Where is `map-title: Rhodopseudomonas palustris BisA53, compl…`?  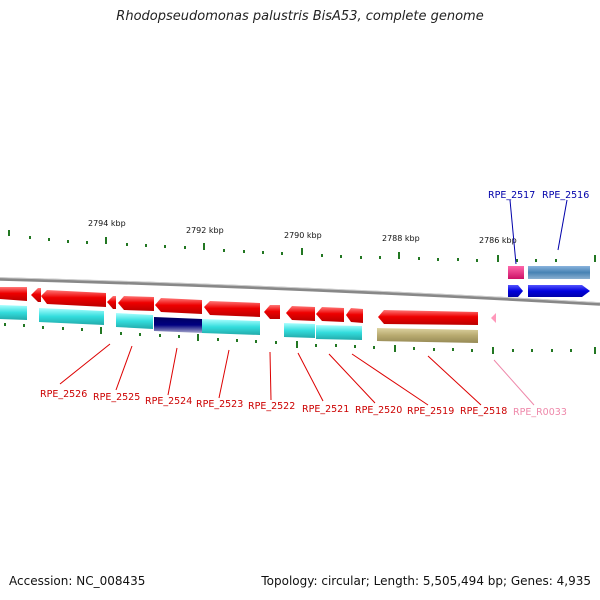
map-title: Rhodopseudomonas palustris BisA53, compl… is located at coordinates (300, 16).